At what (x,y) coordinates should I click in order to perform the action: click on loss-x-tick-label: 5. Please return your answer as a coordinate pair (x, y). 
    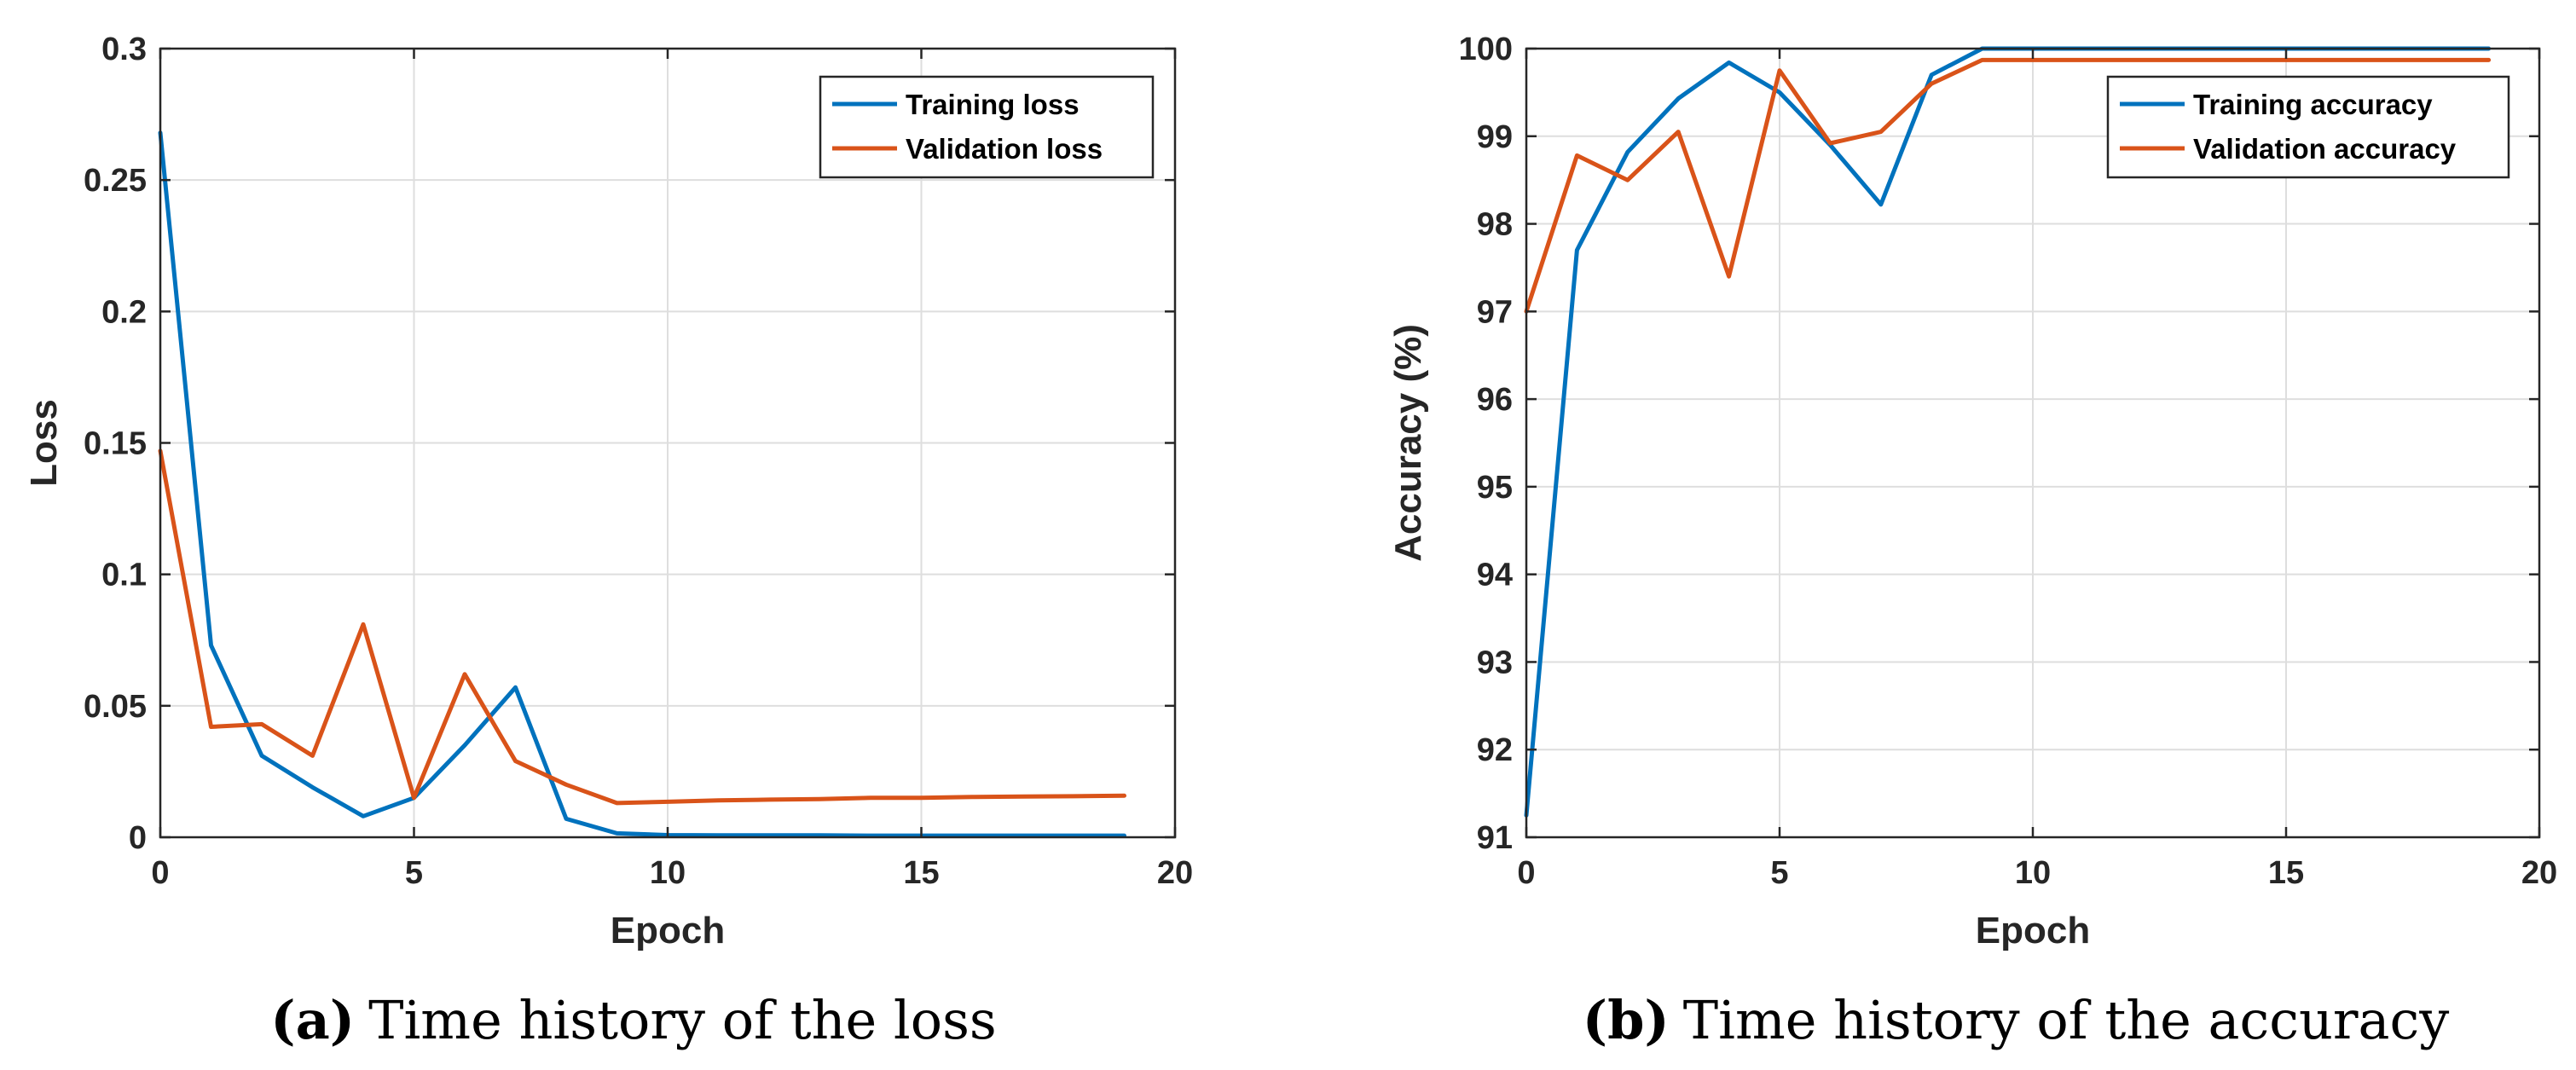
    Looking at the image, I should click on (414, 873).